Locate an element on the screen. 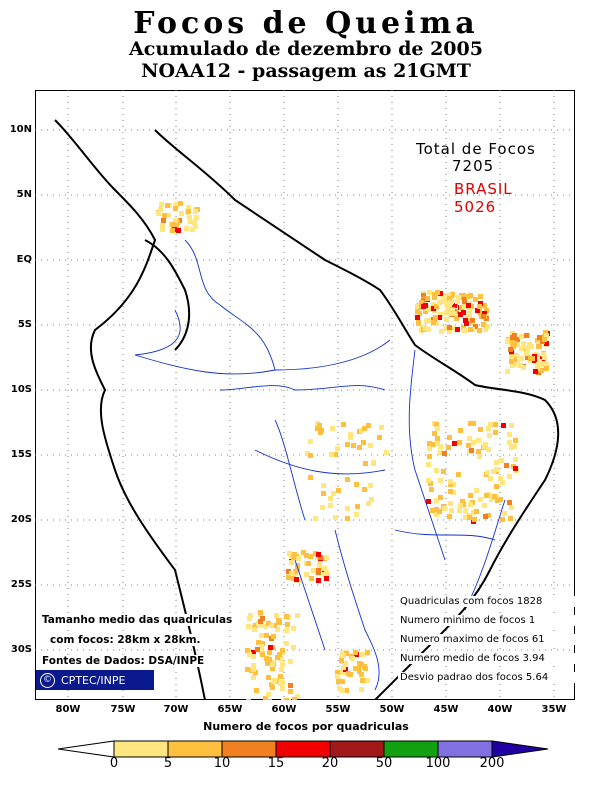 This screenshot has width=612, height=792. latitude-label: 5N is located at coordinates (24, 194).